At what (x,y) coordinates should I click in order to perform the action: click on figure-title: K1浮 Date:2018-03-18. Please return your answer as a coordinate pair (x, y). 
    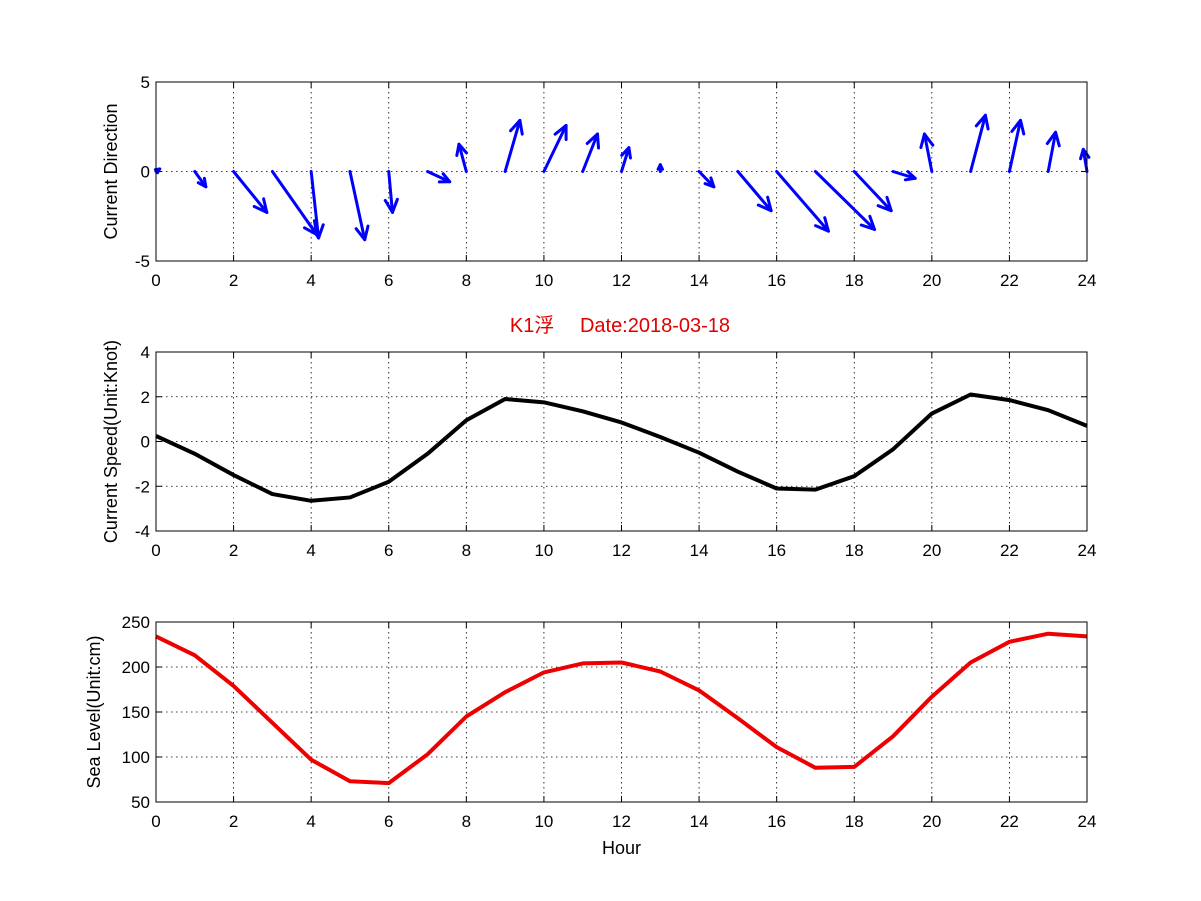
    Looking at the image, I should click on (620, 325).